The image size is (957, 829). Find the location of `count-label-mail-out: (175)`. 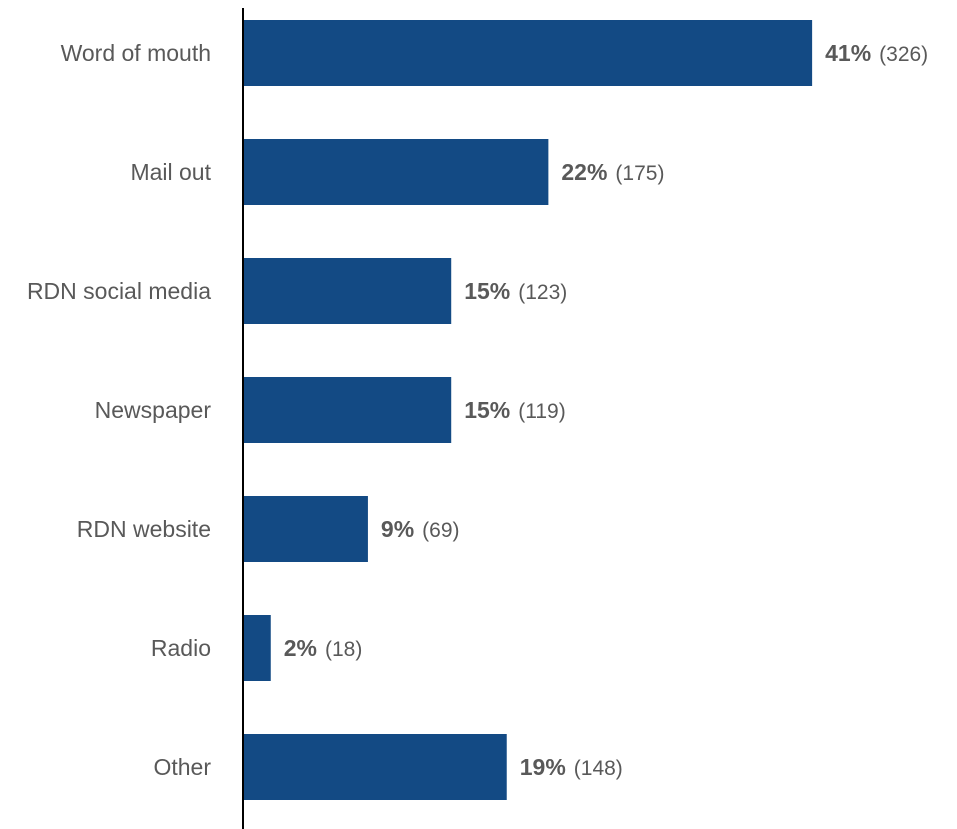

count-label-mail-out: (175) is located at coordinates (639, 173).